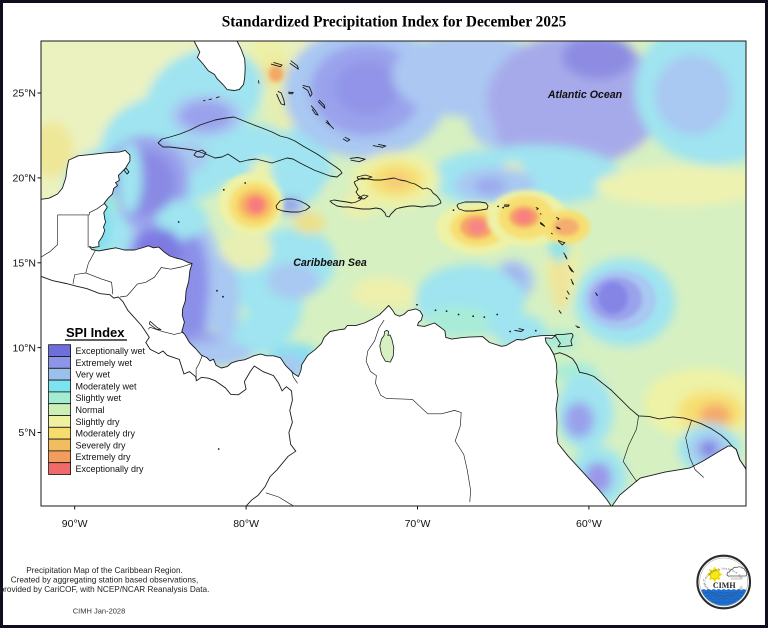 This screenshot has width=768, height=628. I want to click on svg-text: Caribbean Sea, so click(330, 263).